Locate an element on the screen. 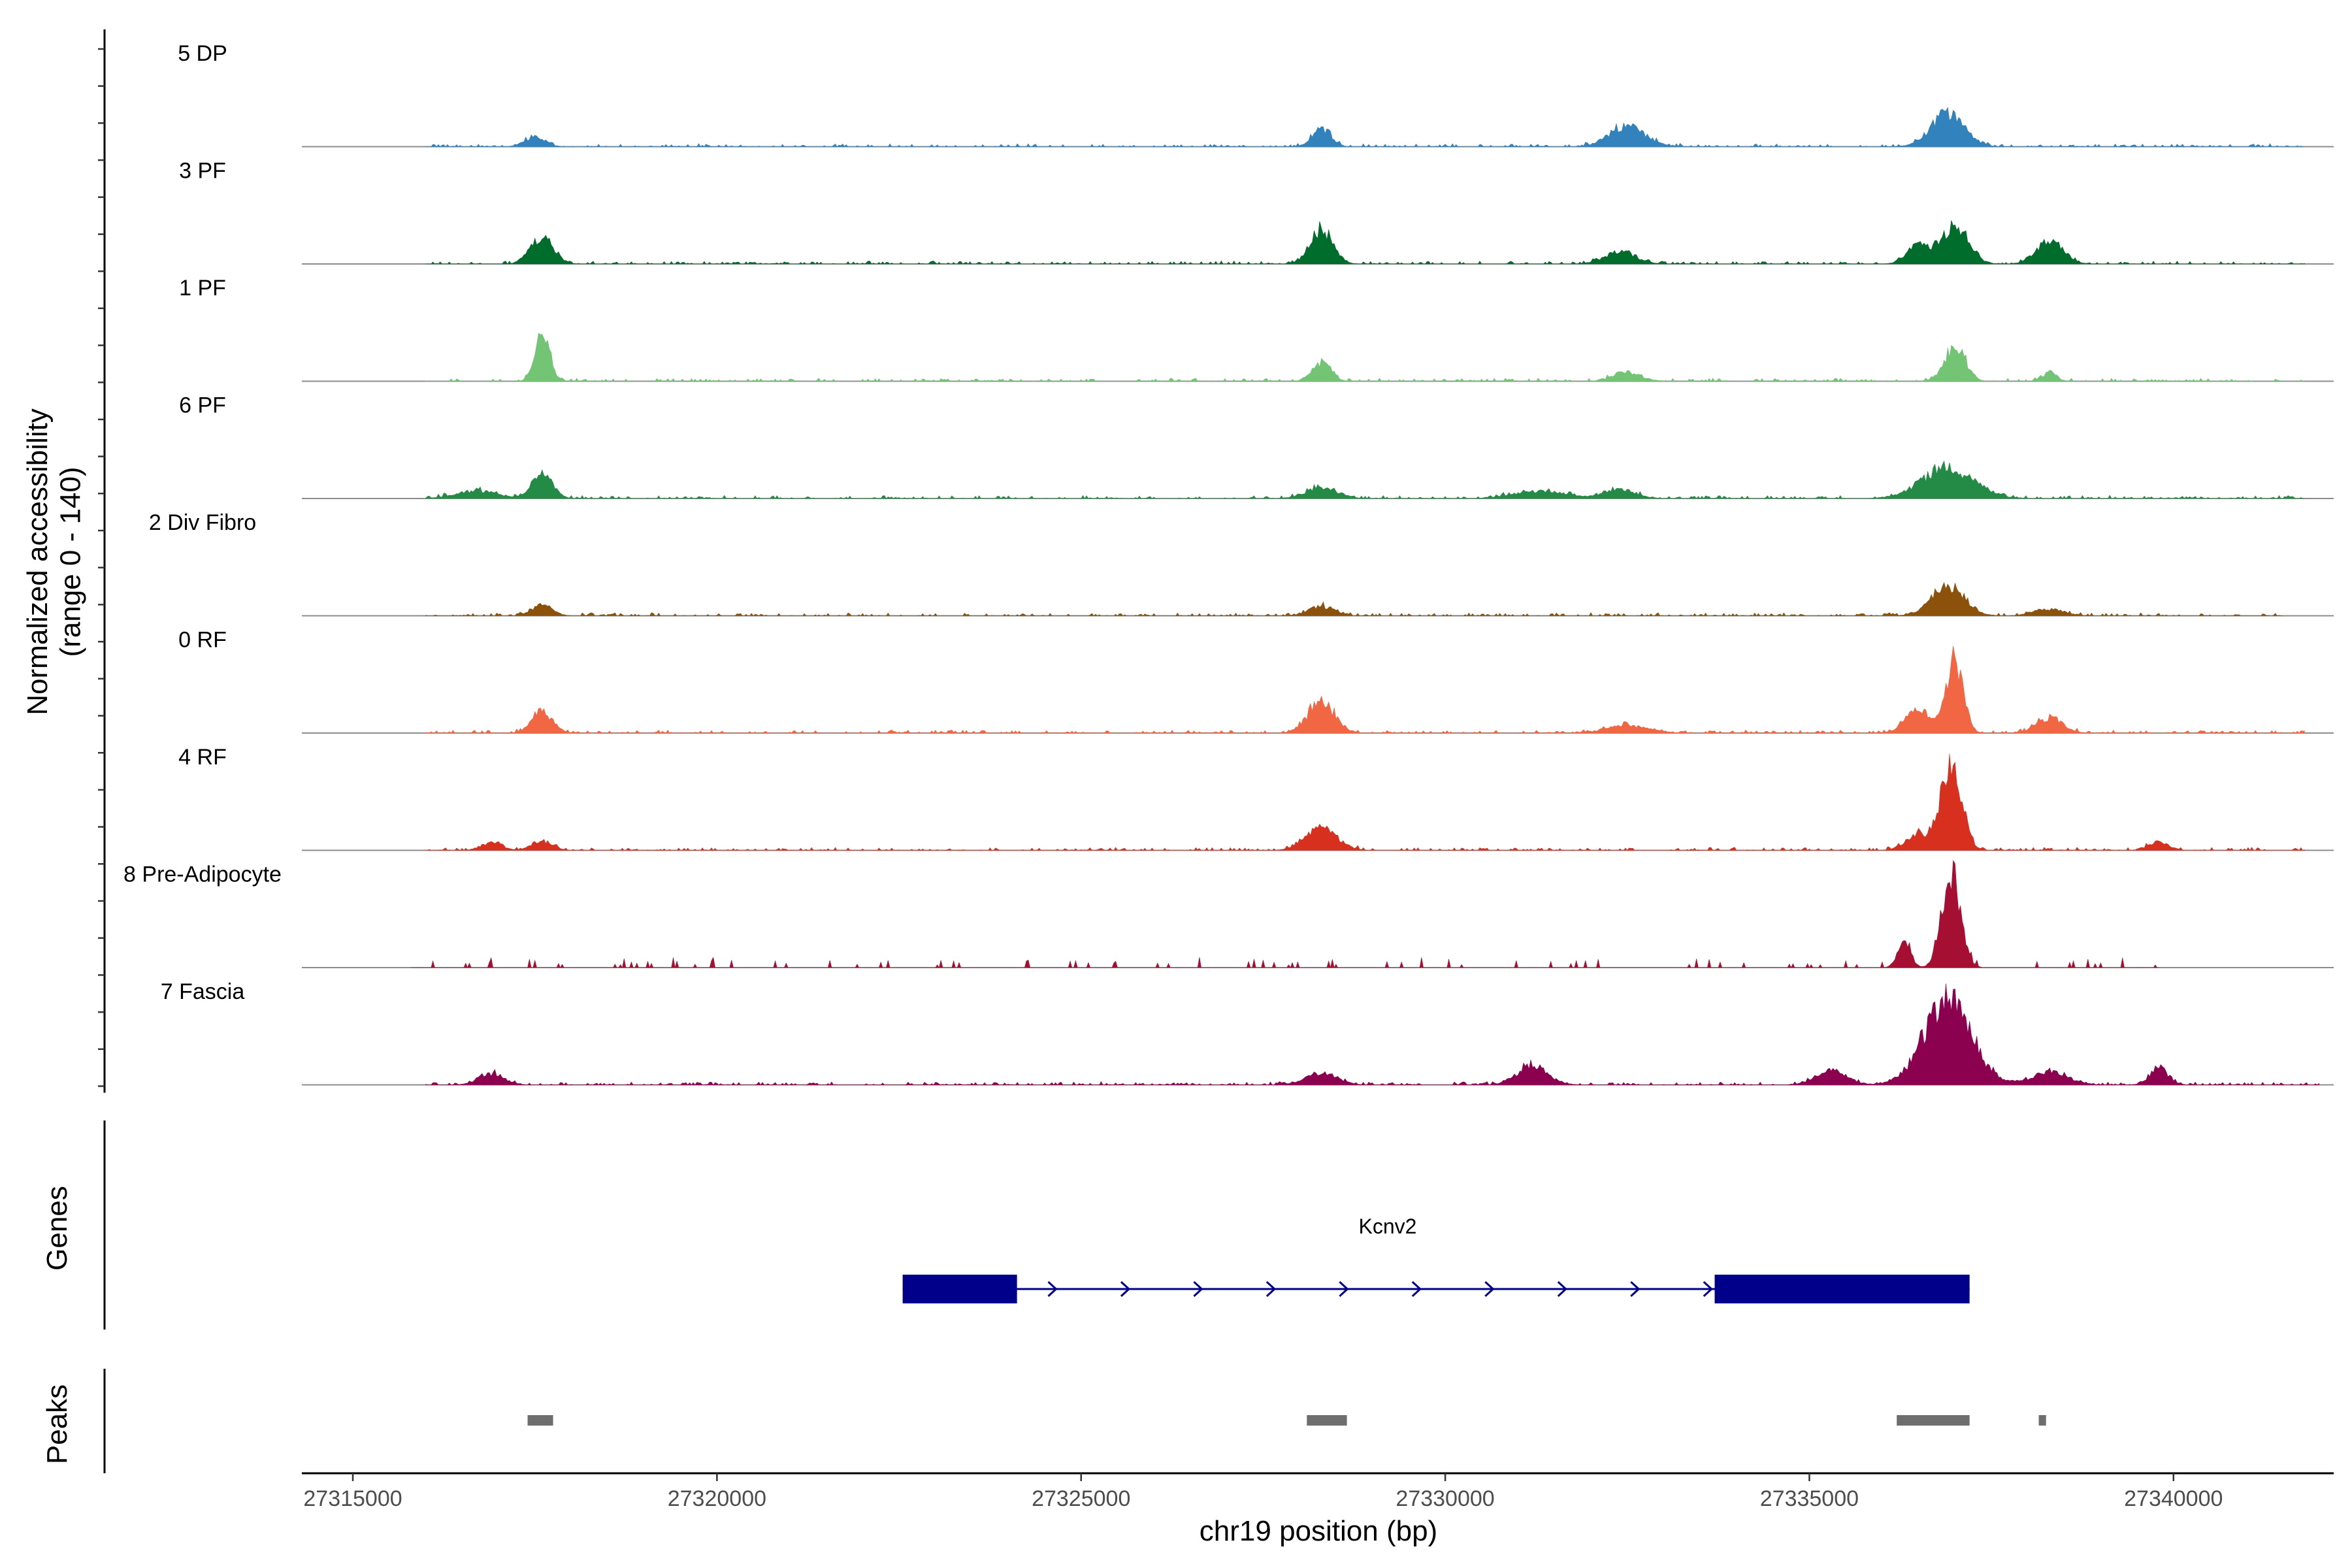 Image resolution: width=2352 pixels, height=1568 pixels. peaks-panel is located at coordinates (1074, 1421).